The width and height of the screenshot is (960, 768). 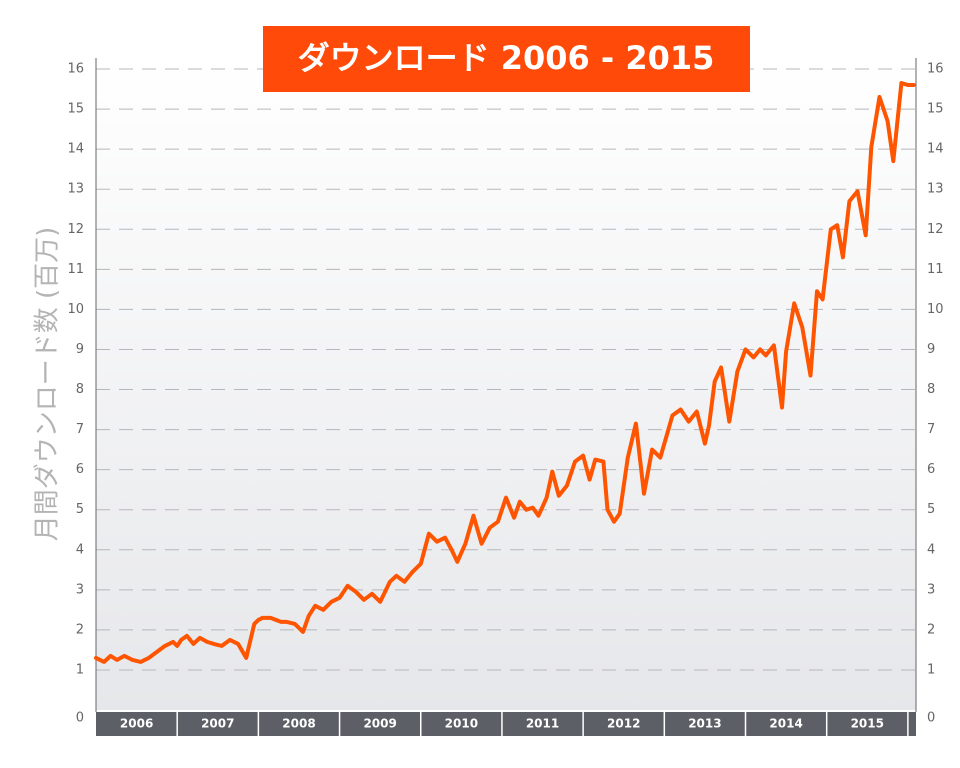 What do you see at coordinates (75, 309) in the screenshot?
I see `y-tick-label-left: 10` at bounding box center [75, 309].